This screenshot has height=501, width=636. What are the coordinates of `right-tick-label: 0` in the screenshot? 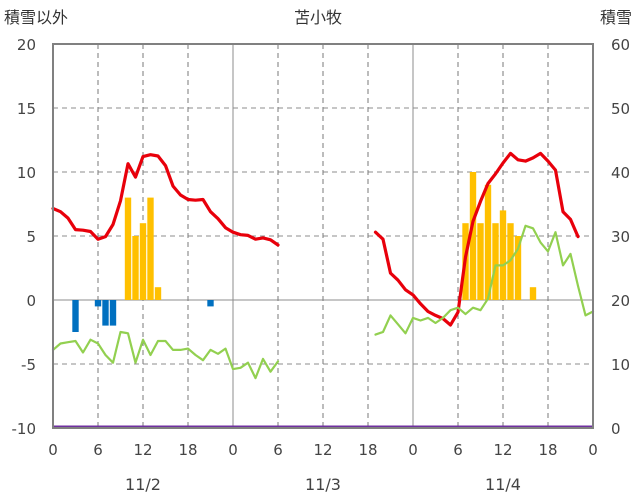 It's located at (616, 429).